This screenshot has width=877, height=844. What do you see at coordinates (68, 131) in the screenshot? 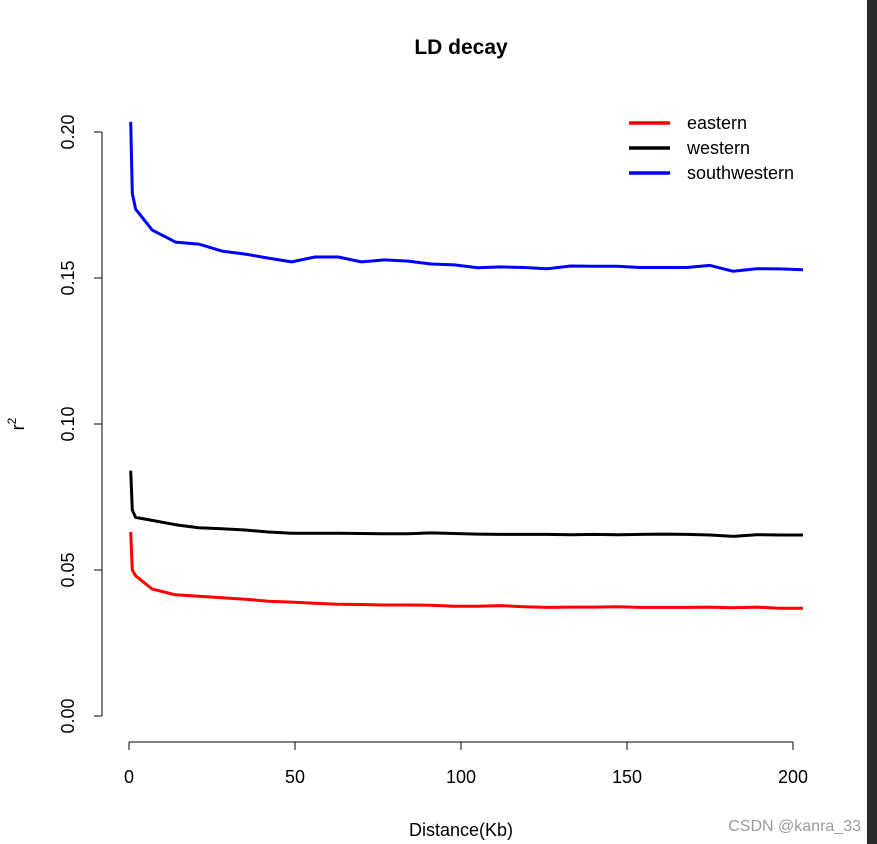
I see `y-tick-label: 0.20` at bounding box center [68, 131].